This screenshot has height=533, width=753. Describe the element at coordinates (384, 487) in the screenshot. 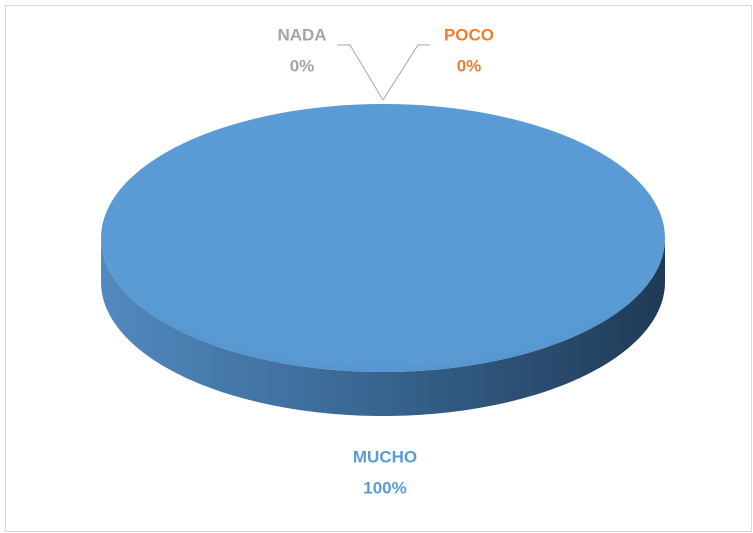

I see `value-label: 100%` at that location.